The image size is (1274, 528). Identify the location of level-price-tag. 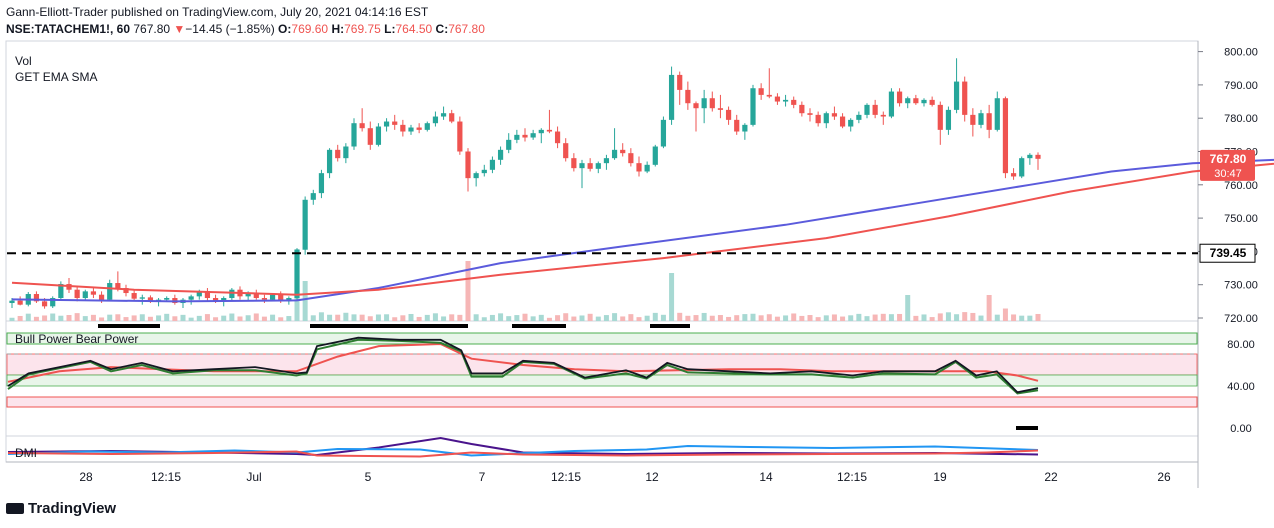
(1227, 253).